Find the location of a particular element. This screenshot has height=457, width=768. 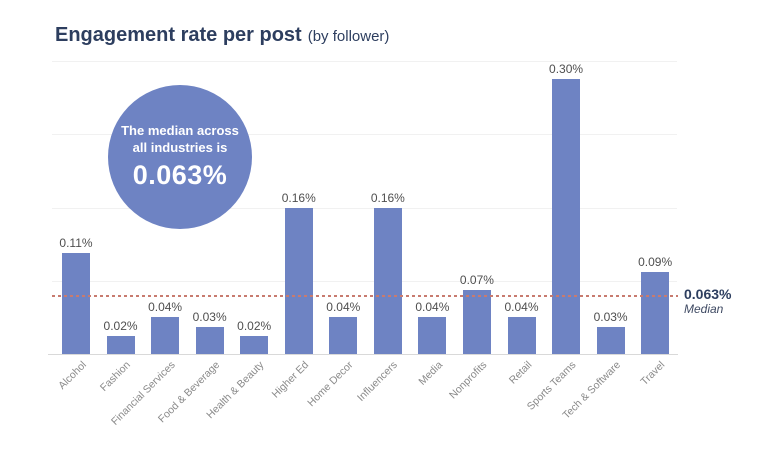

callout-text-line2: all industries is is located at coordinates (180, 147).